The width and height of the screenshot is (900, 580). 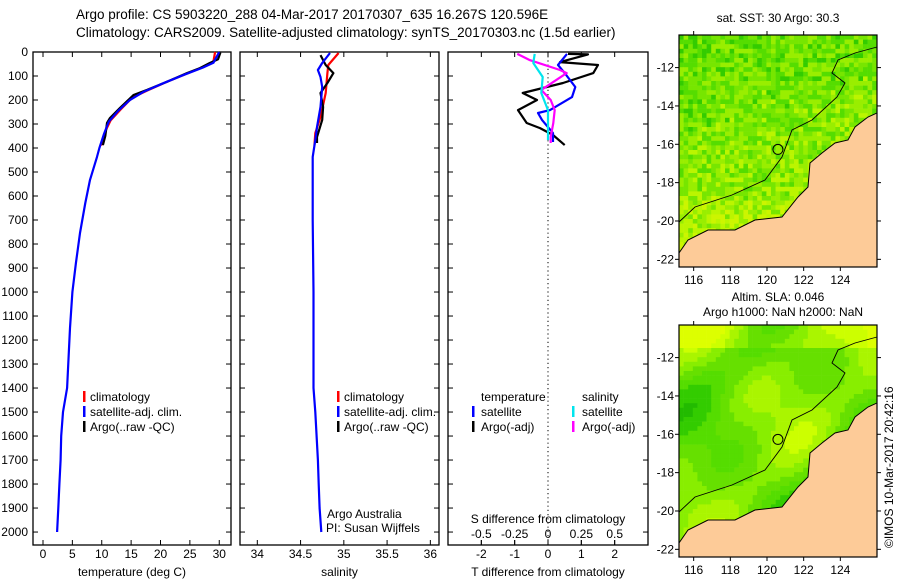 What do you see at coordinates (161, 554) in the screenshot?
I see `x-tick-label: 20` at bounding box center [161, 554].